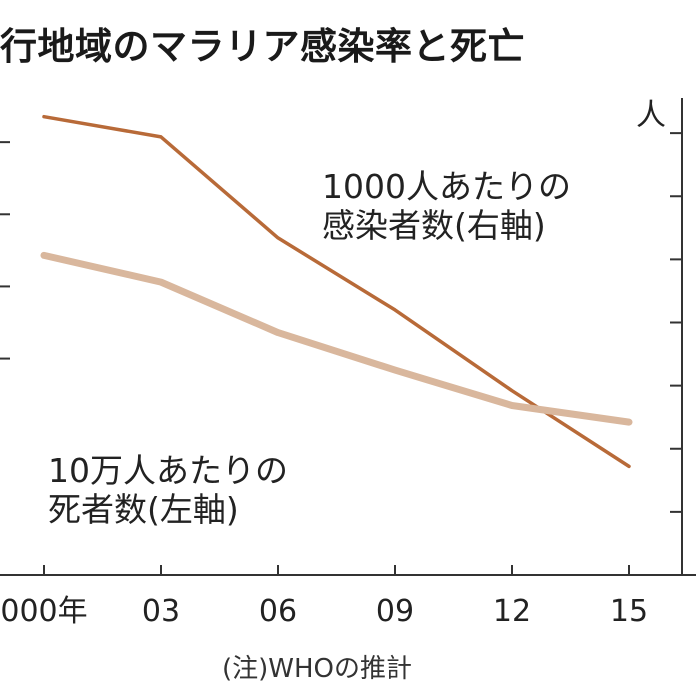 The height and width of the screenshot is (696, 696). Describe the element at coordinates (43, 611) in the screenshot. I see `x-tick-label-2000: 000年` at that location.